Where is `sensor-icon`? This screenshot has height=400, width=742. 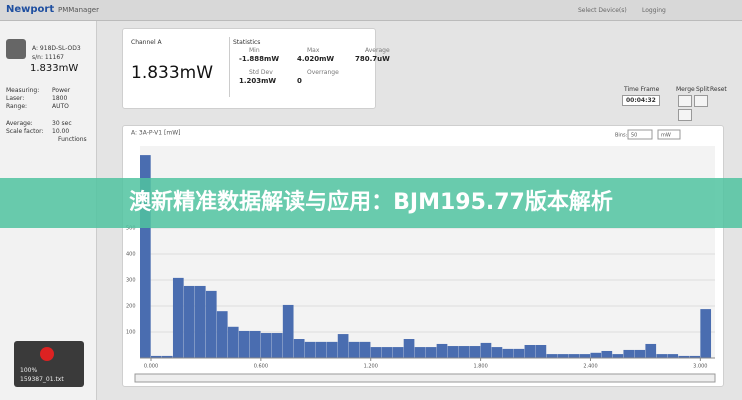
sensor-icon is located at coordinates (16, 49).